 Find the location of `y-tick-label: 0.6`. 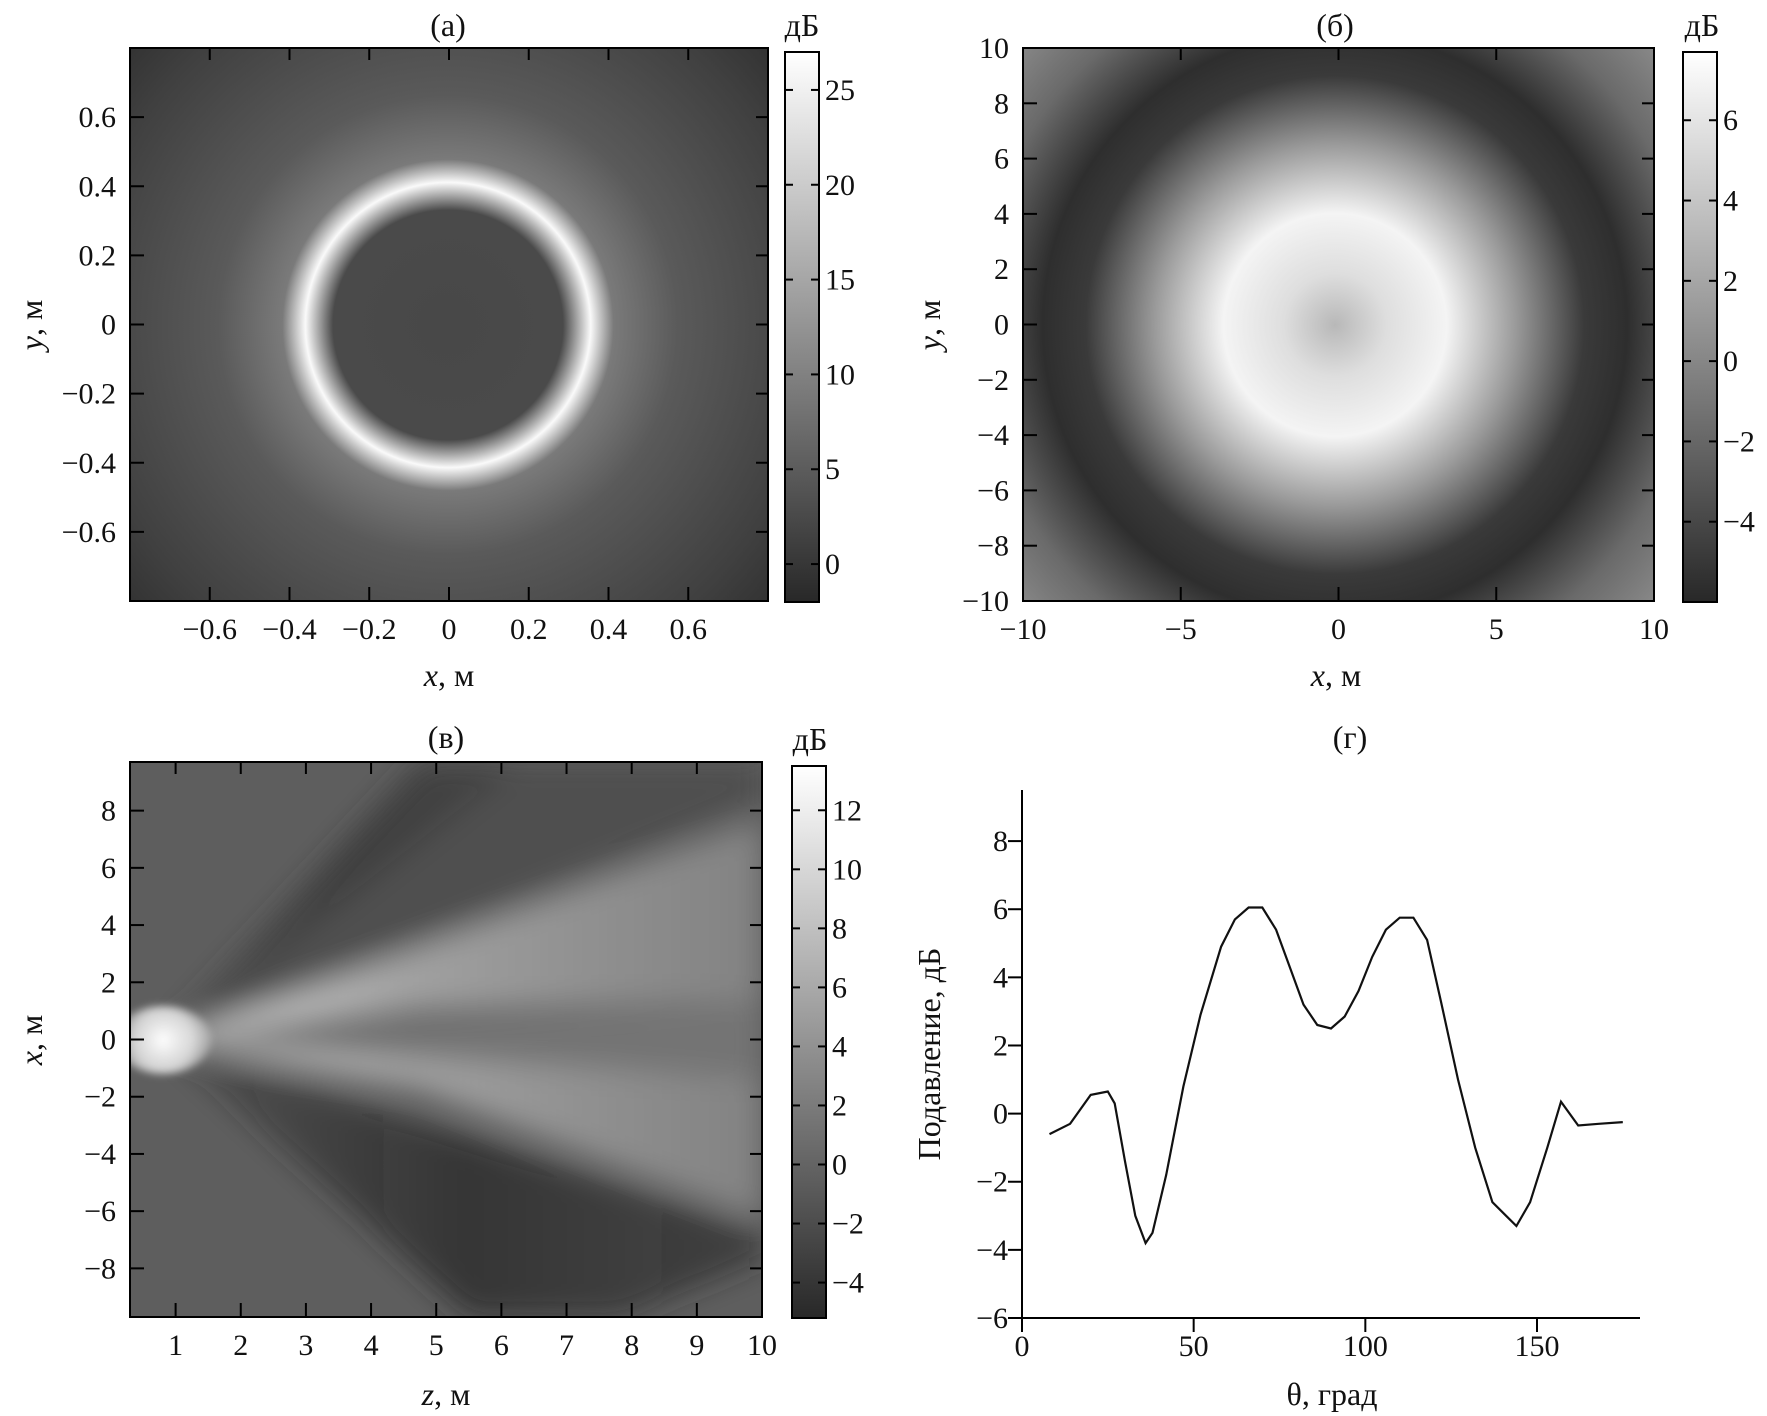

y-tick-label: 0.6 is located at coordinates (98, 117).